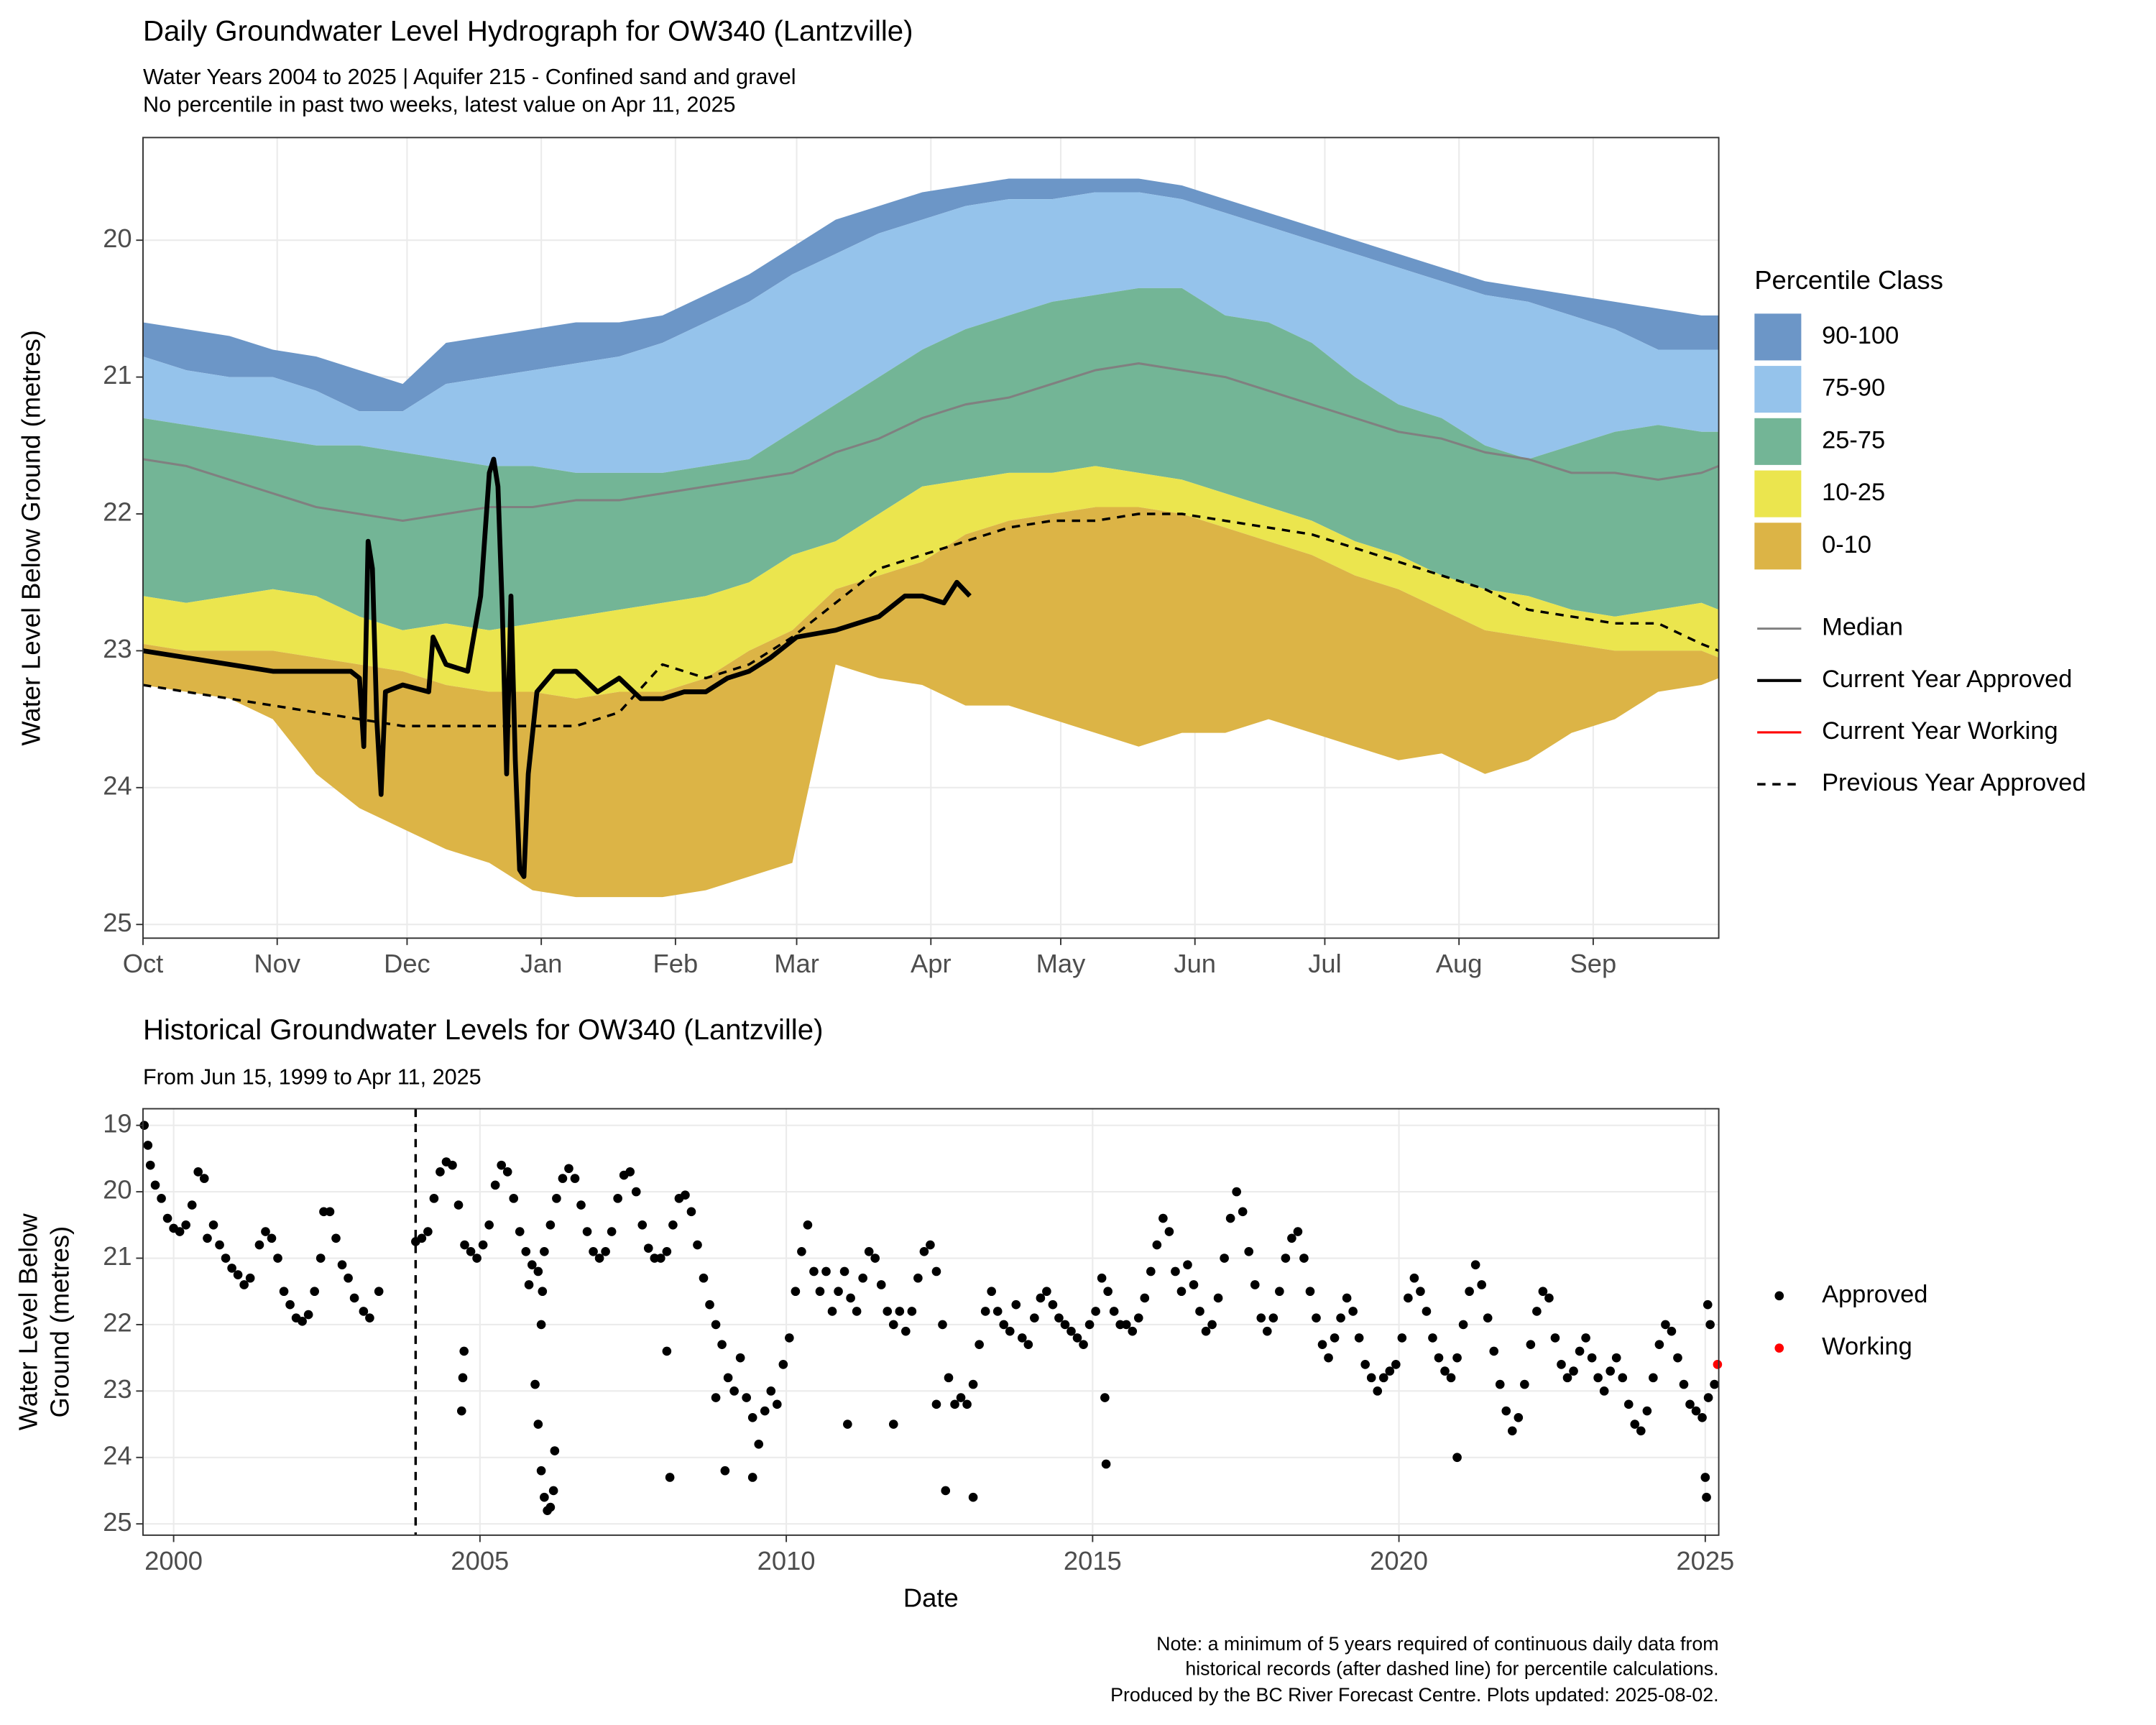 The height and width of the screenshot is (1725, 2156). I want to click on percentile-band, so click(931, 295).